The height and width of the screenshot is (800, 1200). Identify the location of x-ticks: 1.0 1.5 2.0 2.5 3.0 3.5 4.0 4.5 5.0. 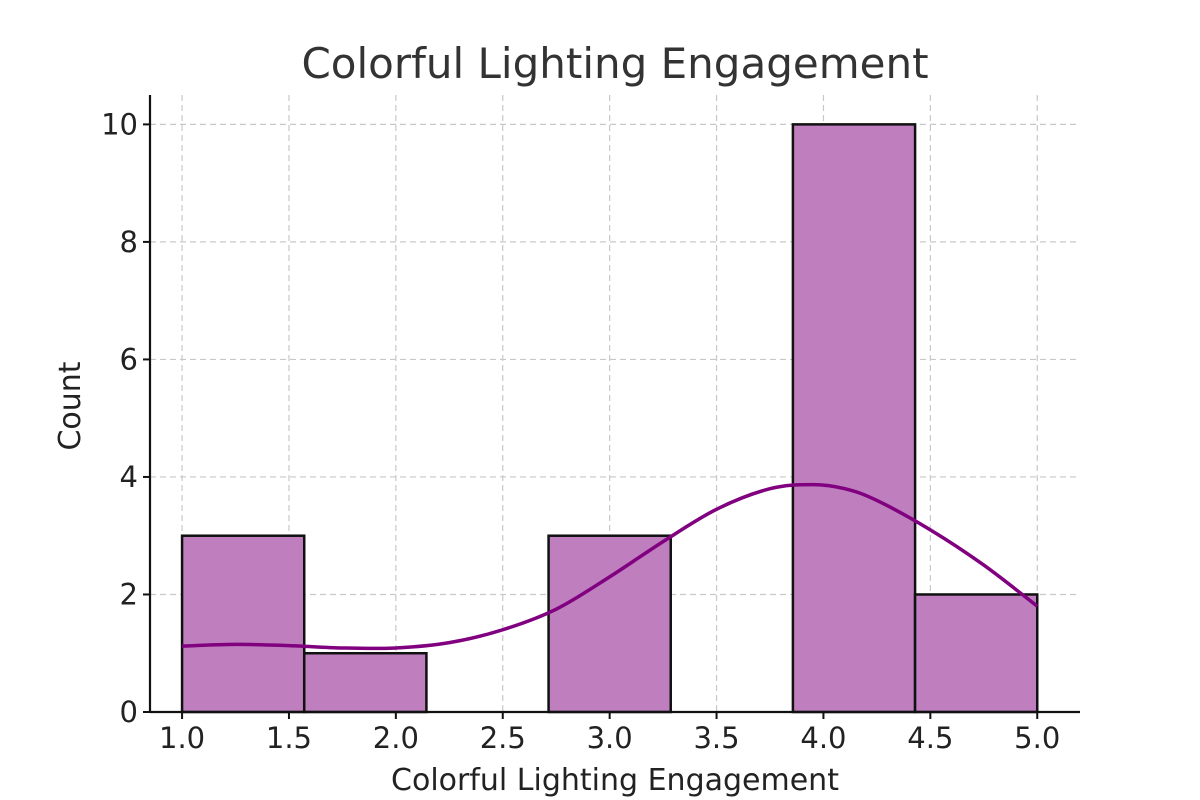
(609, 733).